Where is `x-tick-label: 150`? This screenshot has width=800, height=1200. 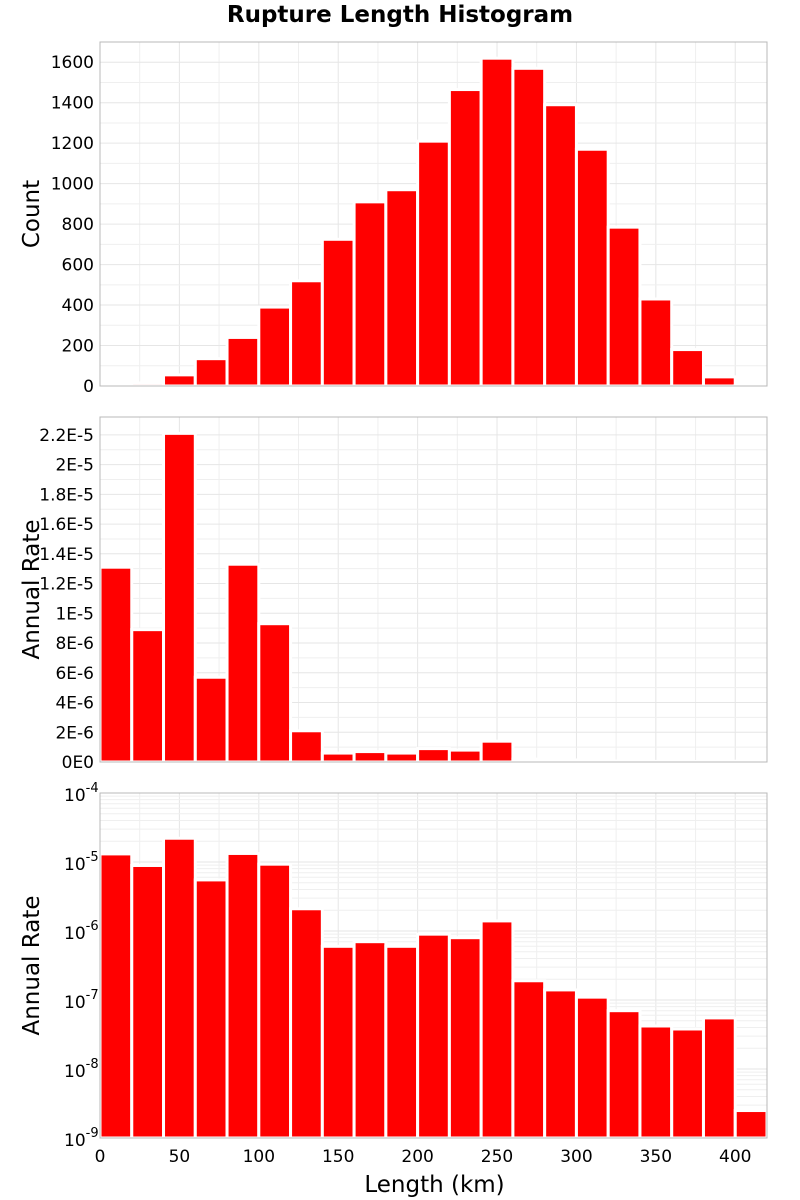
x-tick-label: 150 is located at coordinates (338, 1157).